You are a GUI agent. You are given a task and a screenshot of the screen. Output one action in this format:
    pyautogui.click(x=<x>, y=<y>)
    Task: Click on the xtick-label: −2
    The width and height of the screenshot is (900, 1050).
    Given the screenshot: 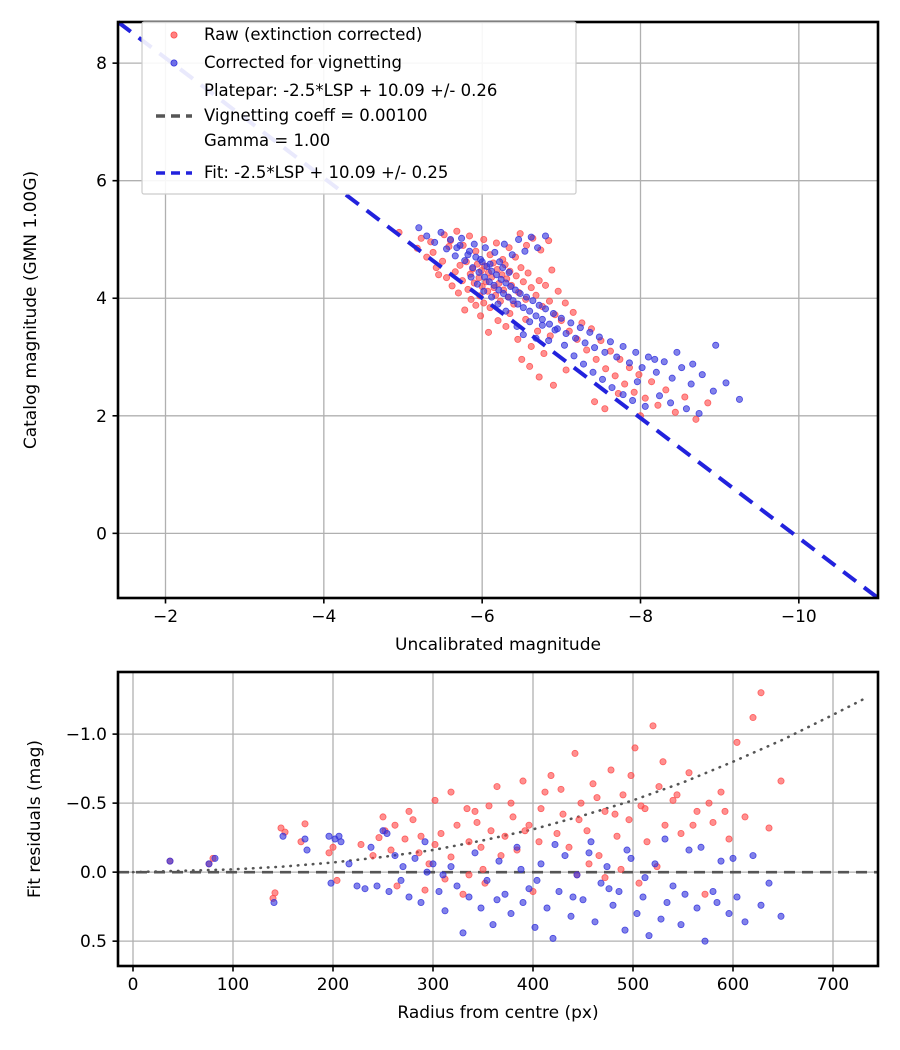 What is the action you would take?
    pyautogui.click(x=165, y=617)
    